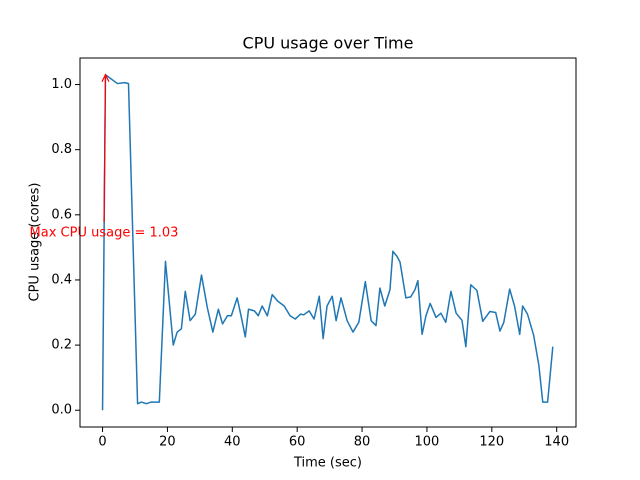 This screenshot has width=640, height=480. Describe the element at coordinates (102, 442) in the screenshot. I see `x-tick-label: 0` at that location.